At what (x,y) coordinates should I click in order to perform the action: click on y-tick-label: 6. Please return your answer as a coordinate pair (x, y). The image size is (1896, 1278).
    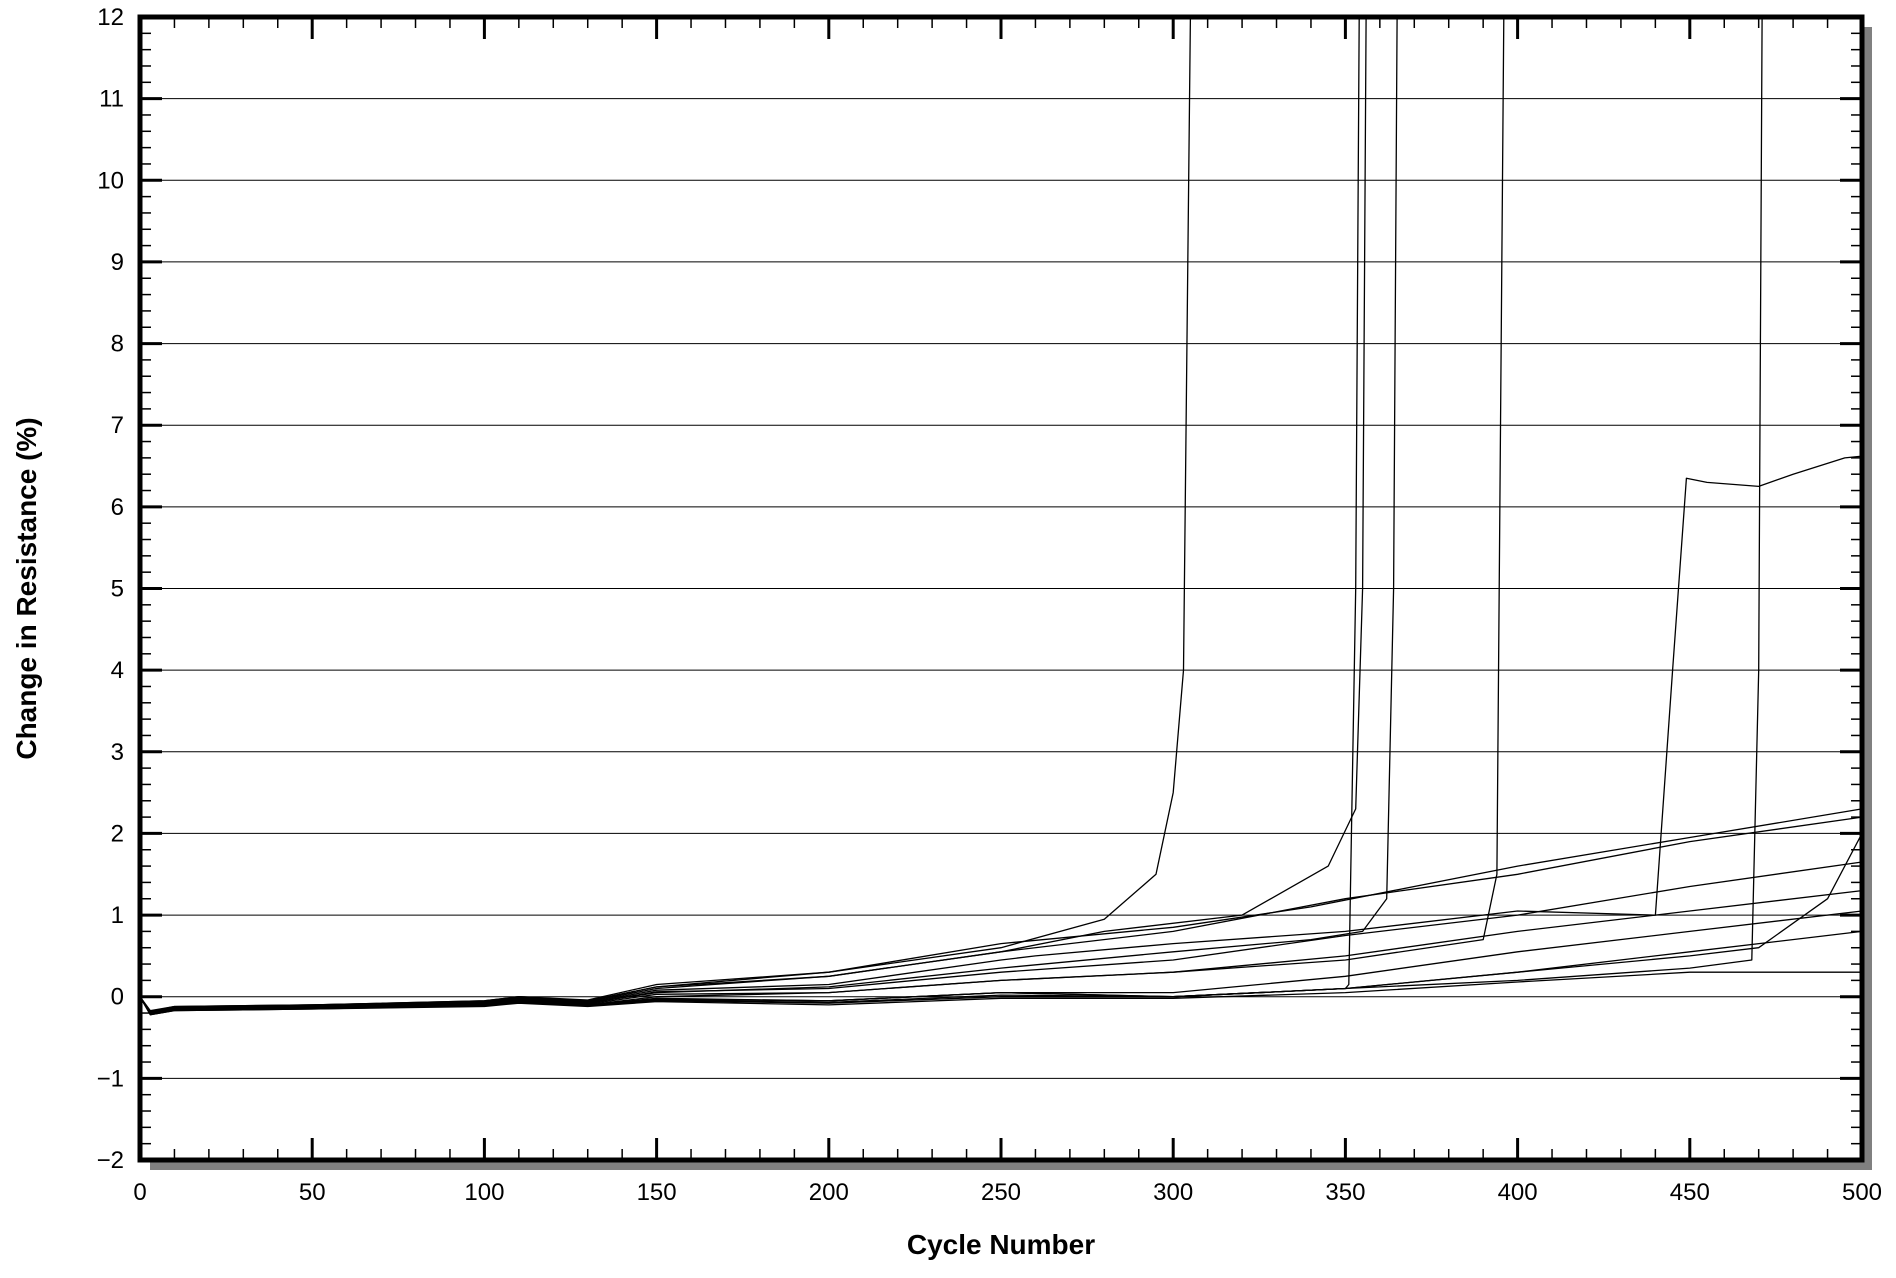
    Looking at the image, I should click on (117, 507).